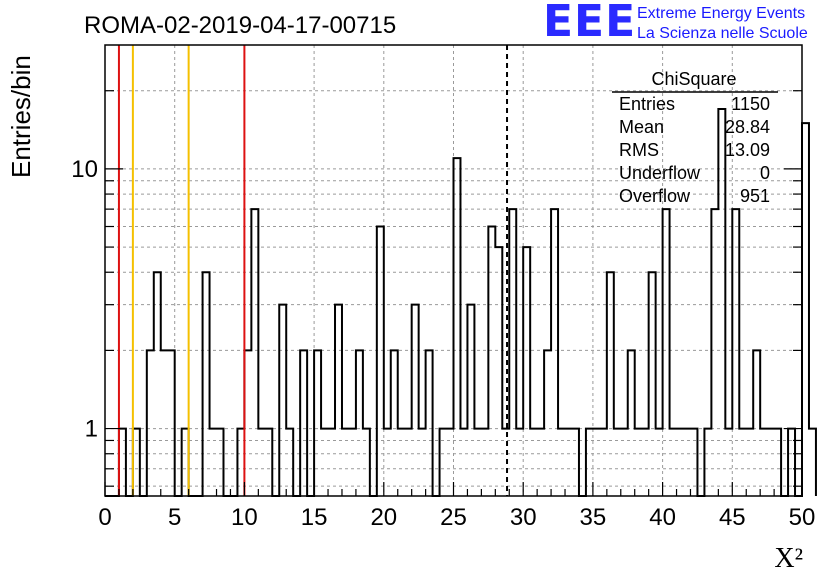 The width and height of the screenshot is (836, 572). What do you see at coordinates (732, 517) in the screenshot?
I see `x-tick-label: 45` at bounding box center [732, 517].